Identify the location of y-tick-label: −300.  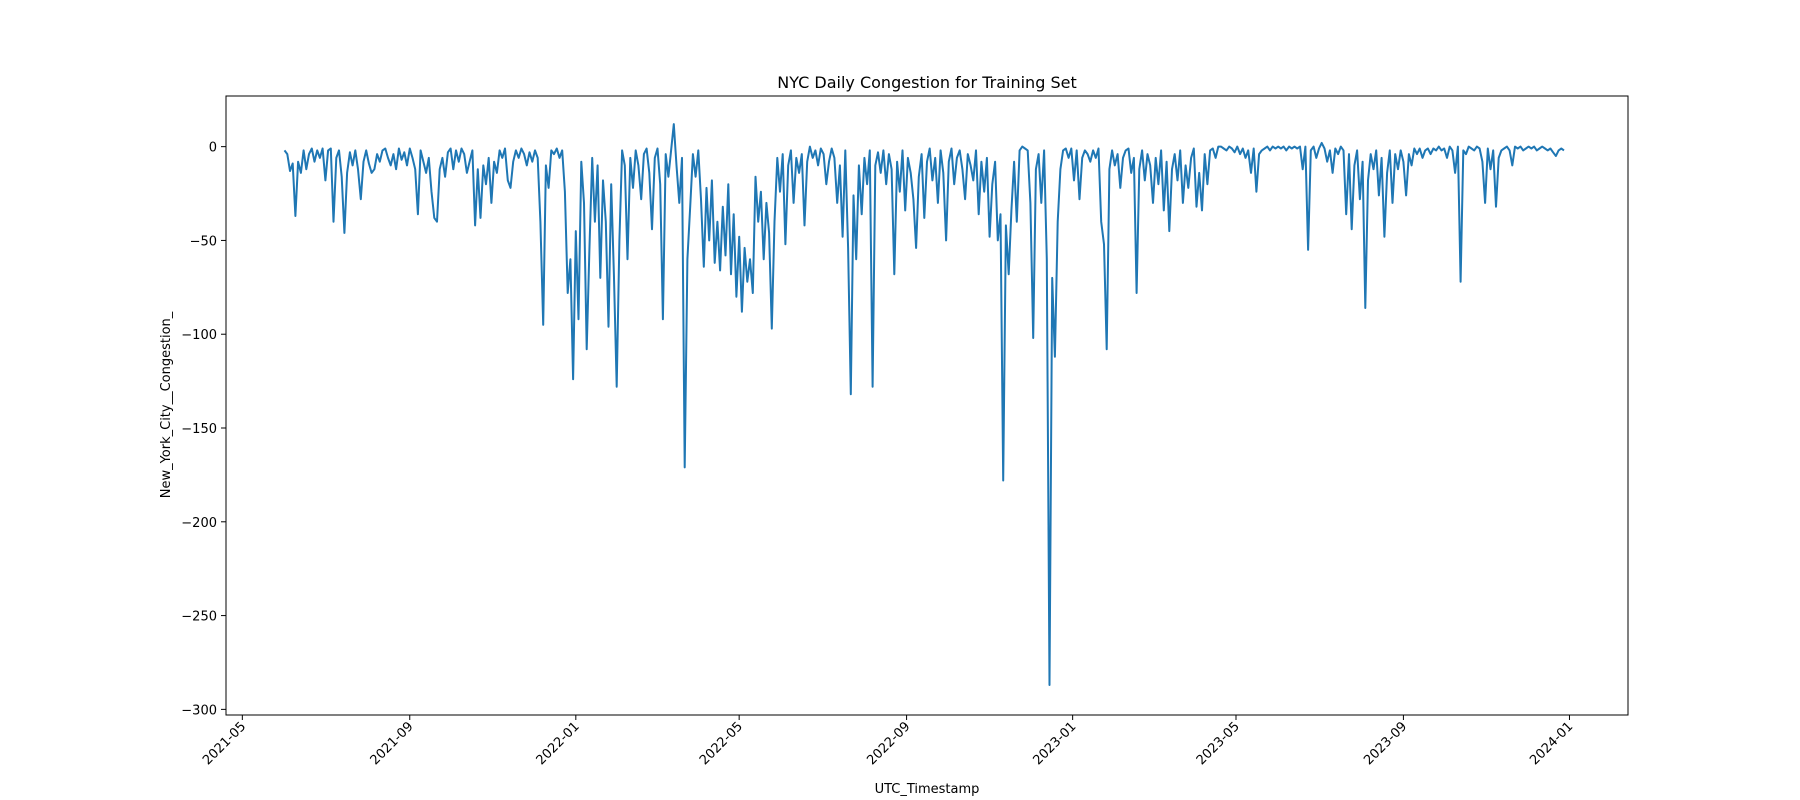
(199, 710).